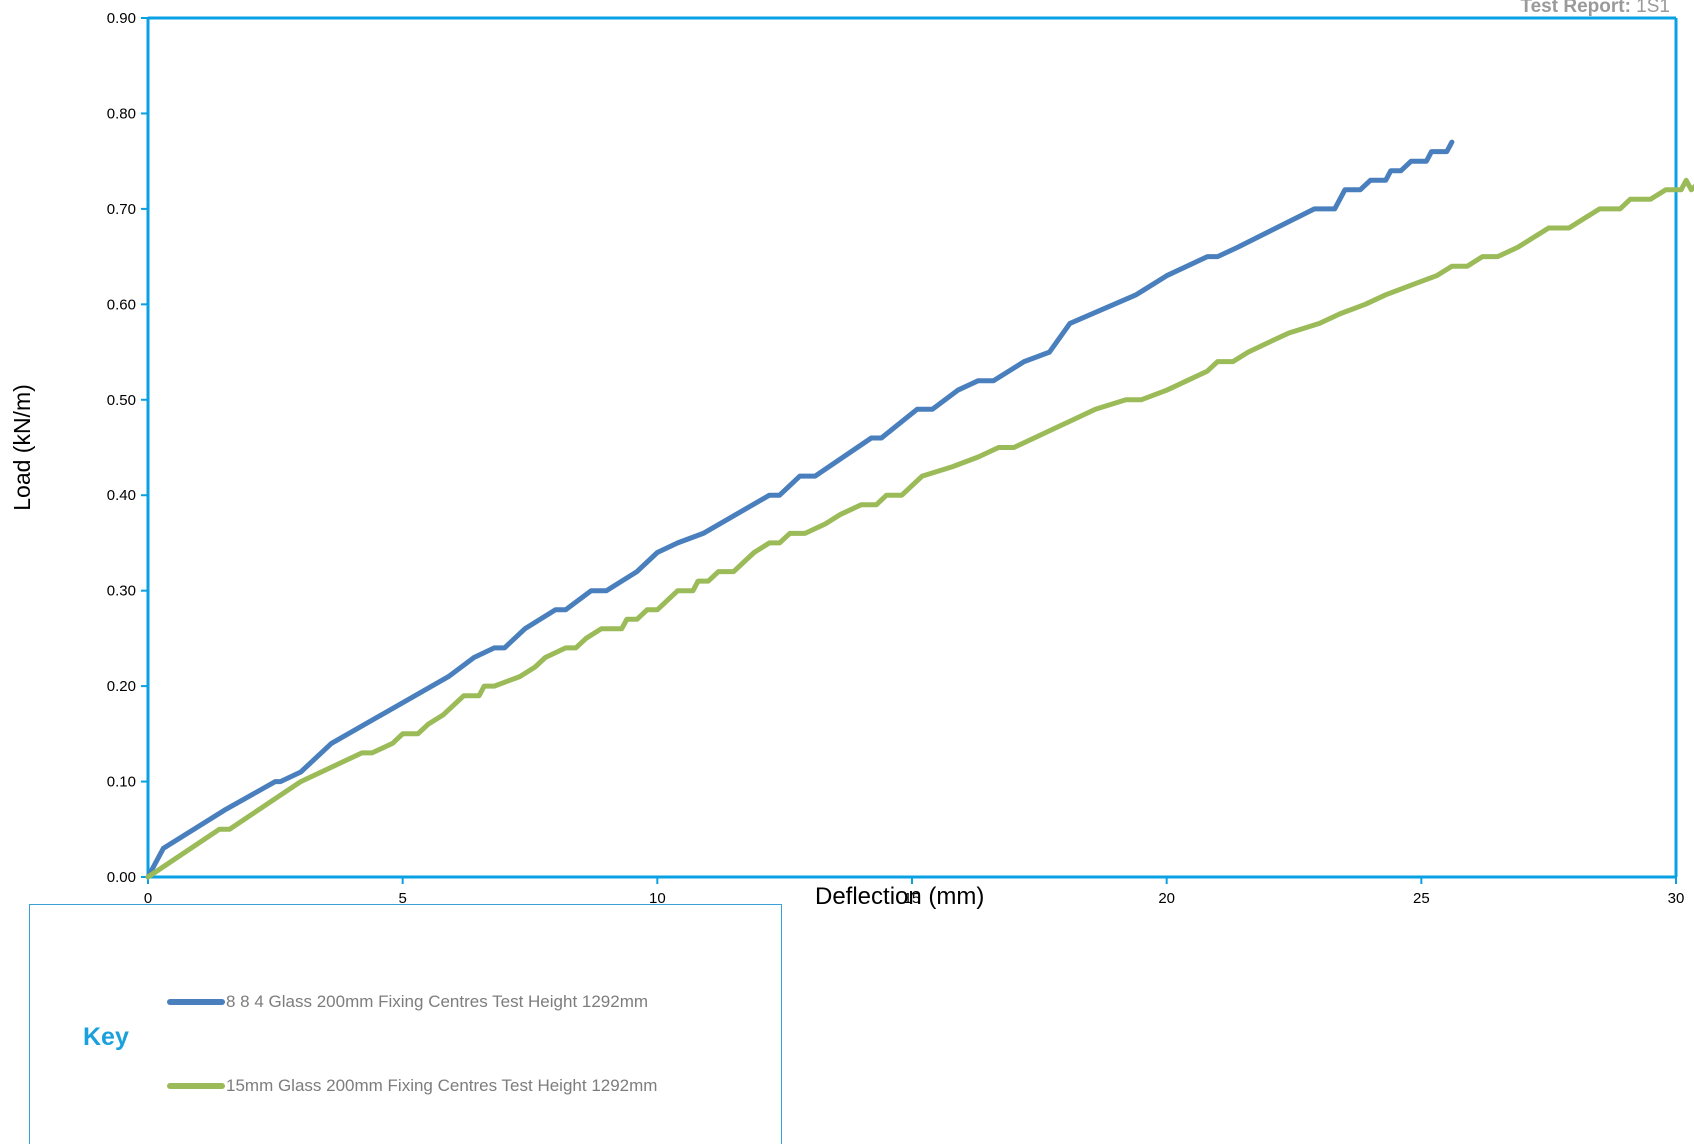 The image size is (1694, 1144). I want to click on x-tick-label: 5, so click(402, 898).